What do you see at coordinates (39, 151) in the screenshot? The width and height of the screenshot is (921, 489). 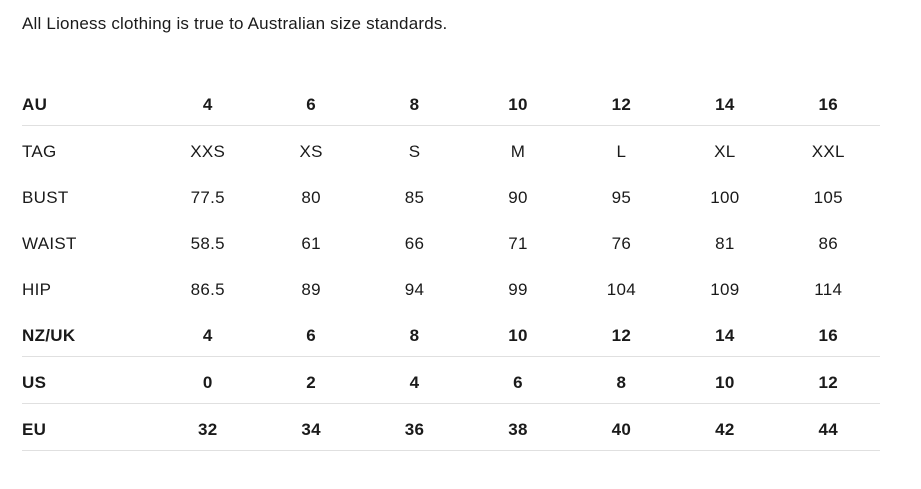 I see `row-label: TAG` at bounding box center [39, 151].